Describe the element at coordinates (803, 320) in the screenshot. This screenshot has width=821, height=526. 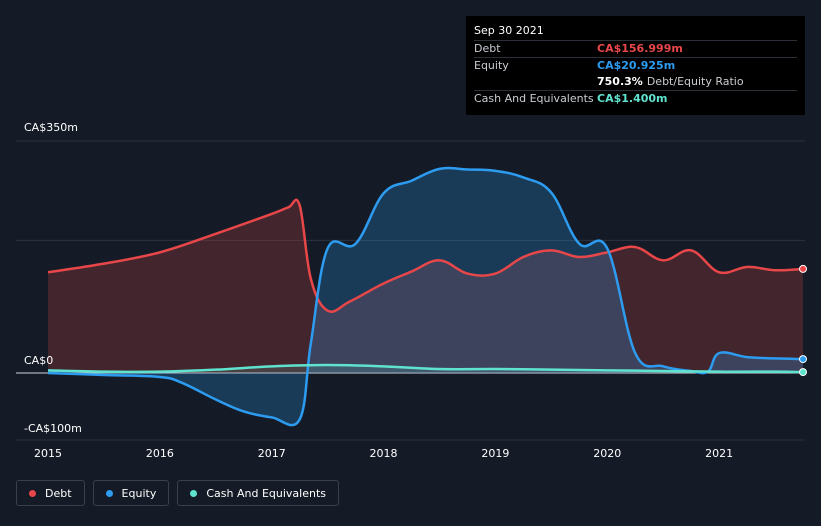
I see `chart-end-markers` at that location.